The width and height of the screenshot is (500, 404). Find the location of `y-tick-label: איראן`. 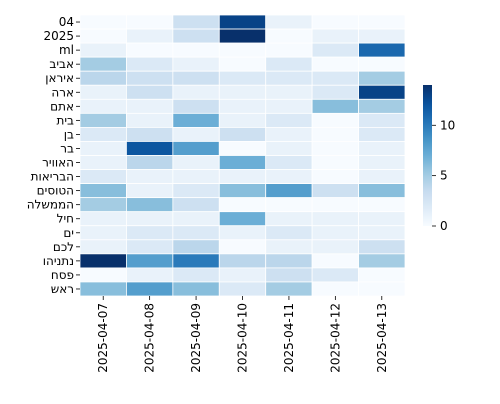

y-tick-label: איראן is located at coordinates (59, 78).